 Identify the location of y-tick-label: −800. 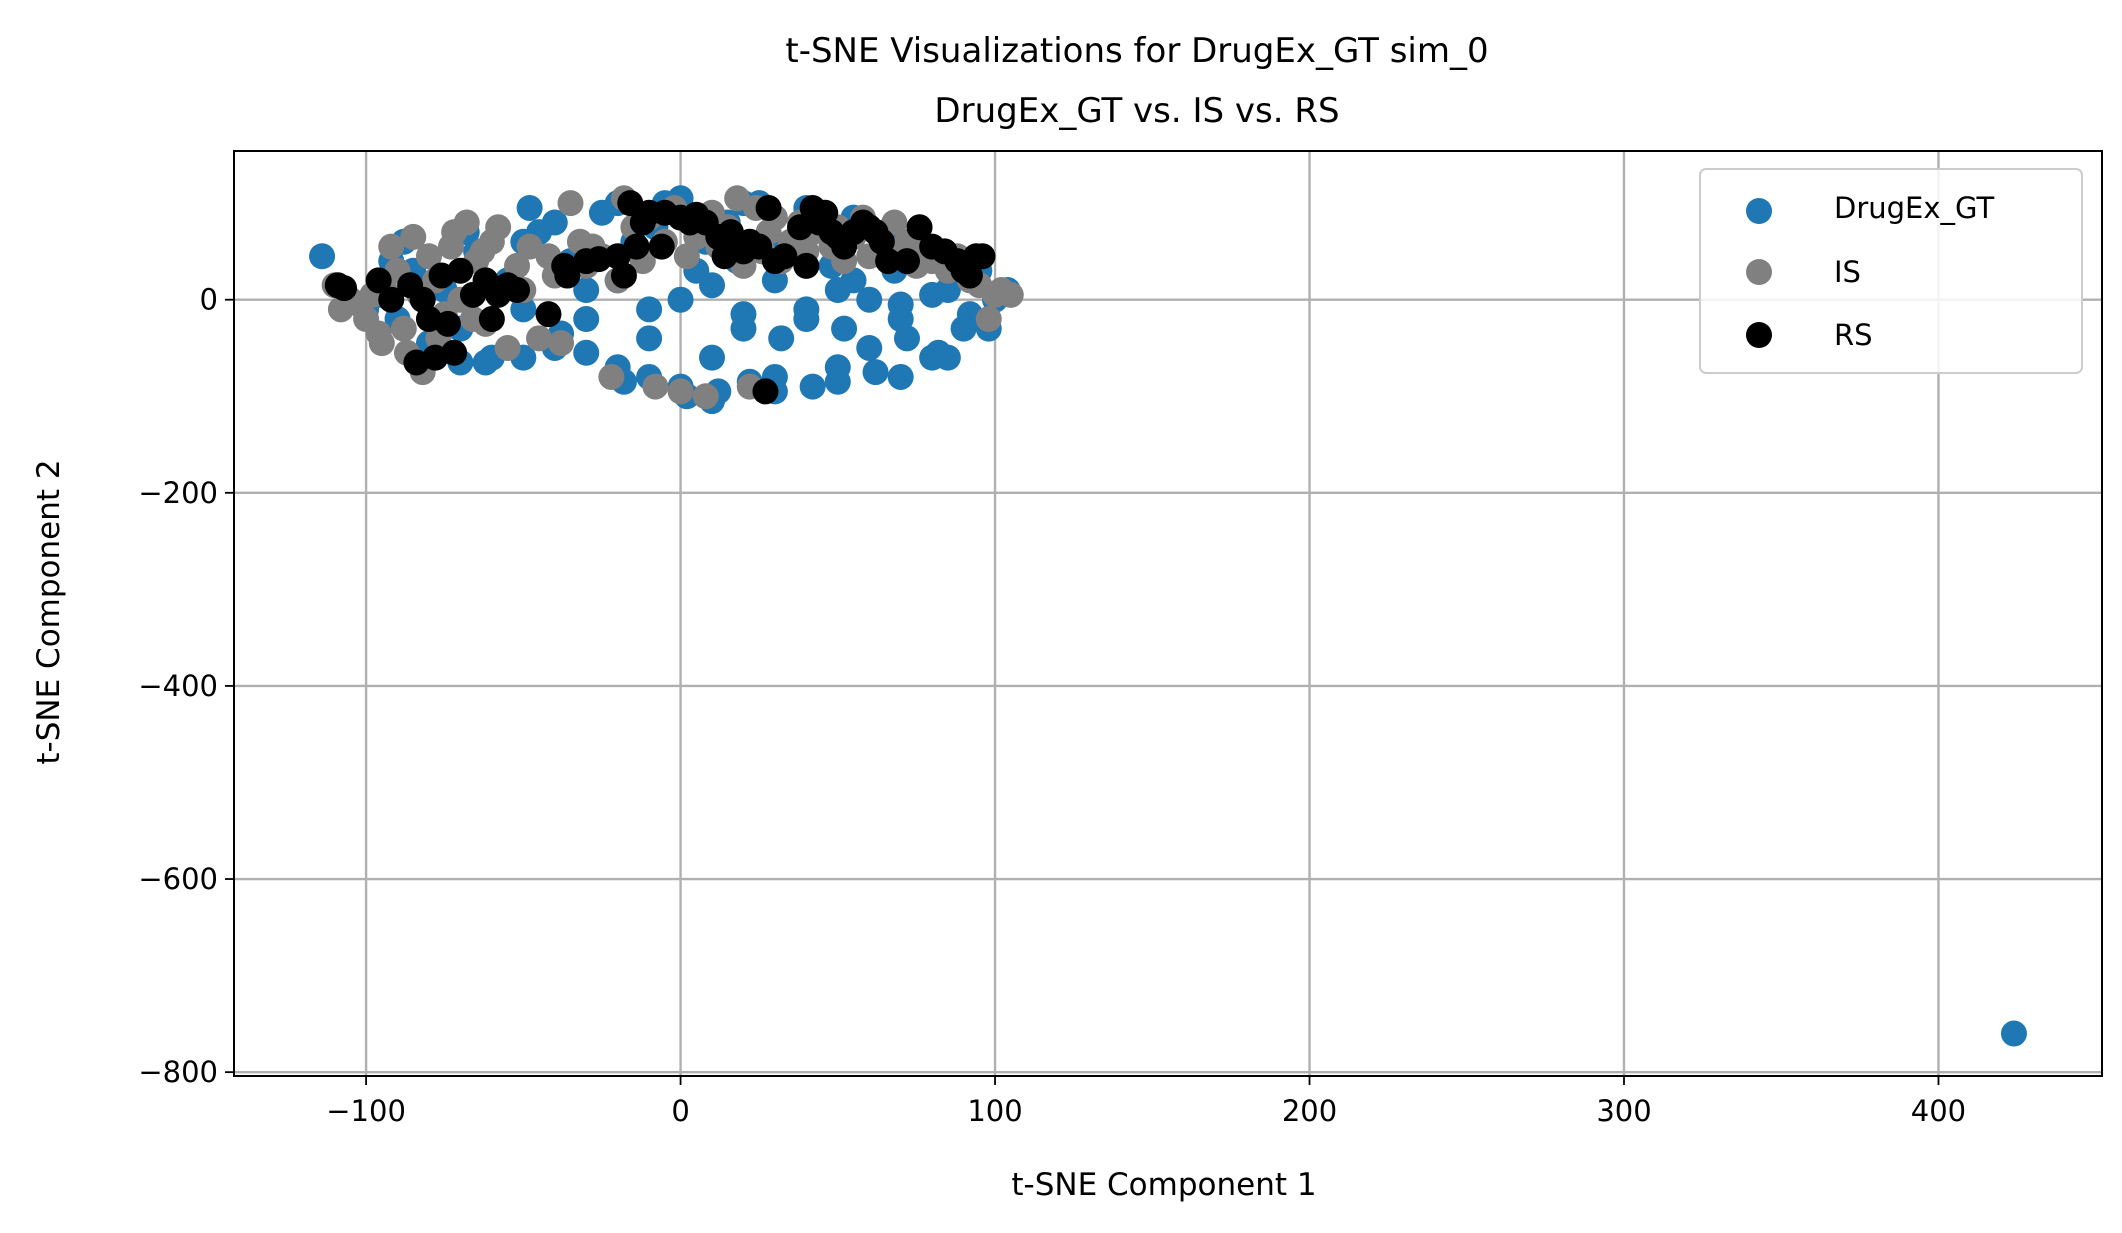
(178, 1072).